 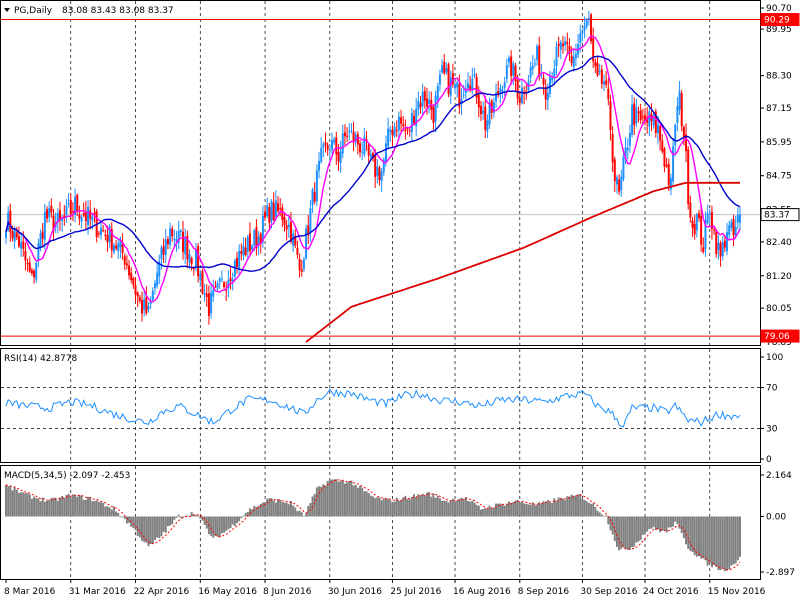 What do you see at coordinates (779, 9) in the screenshot?
I see `price-tick-label: 90.70` at bounding box center [779, 9].